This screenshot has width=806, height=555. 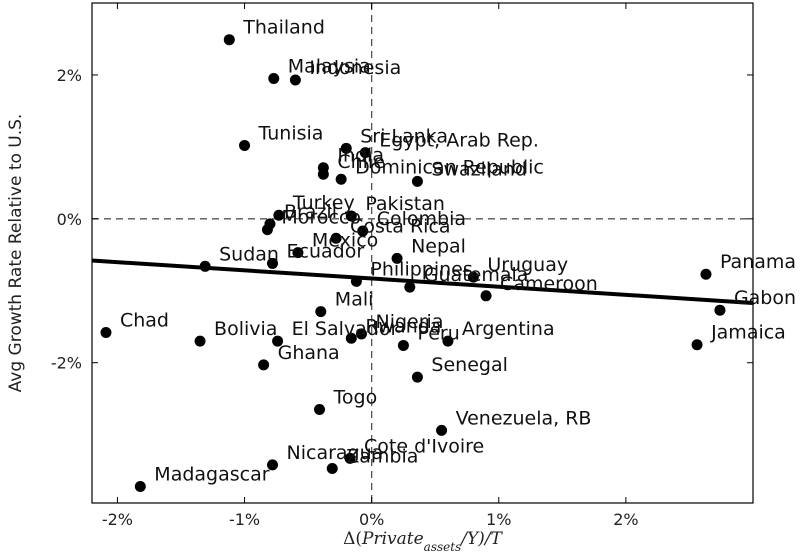 I want to click on point-label: Madagascar, so click(x=211, y=474).